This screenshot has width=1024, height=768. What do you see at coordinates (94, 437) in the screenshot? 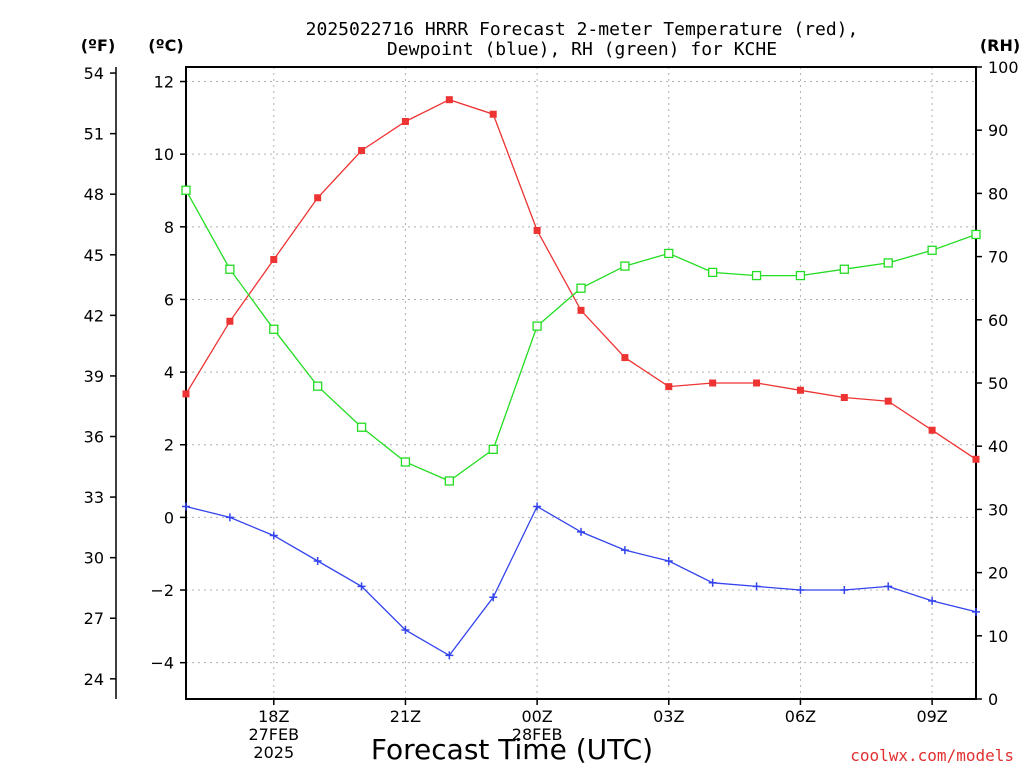
I see `f-tick-label: 36` at bounding box center [94, 437].